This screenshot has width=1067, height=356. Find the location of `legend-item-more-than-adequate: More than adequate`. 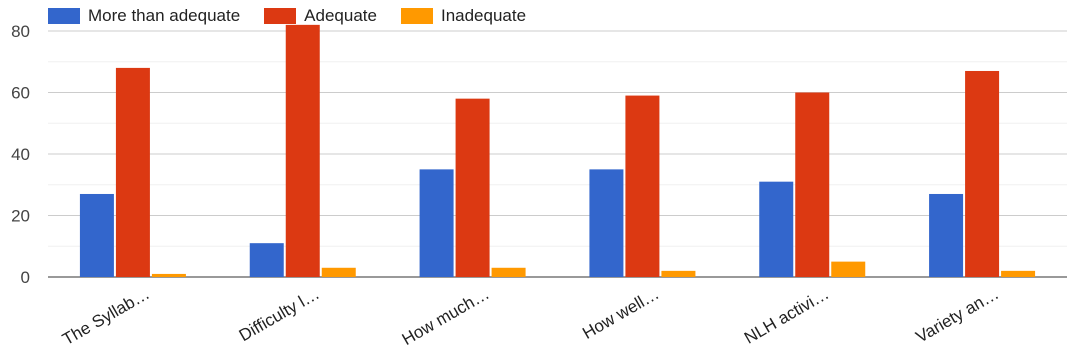

legend-item-more-than-adequate: More than adequate is located at coordinates (144, 16).